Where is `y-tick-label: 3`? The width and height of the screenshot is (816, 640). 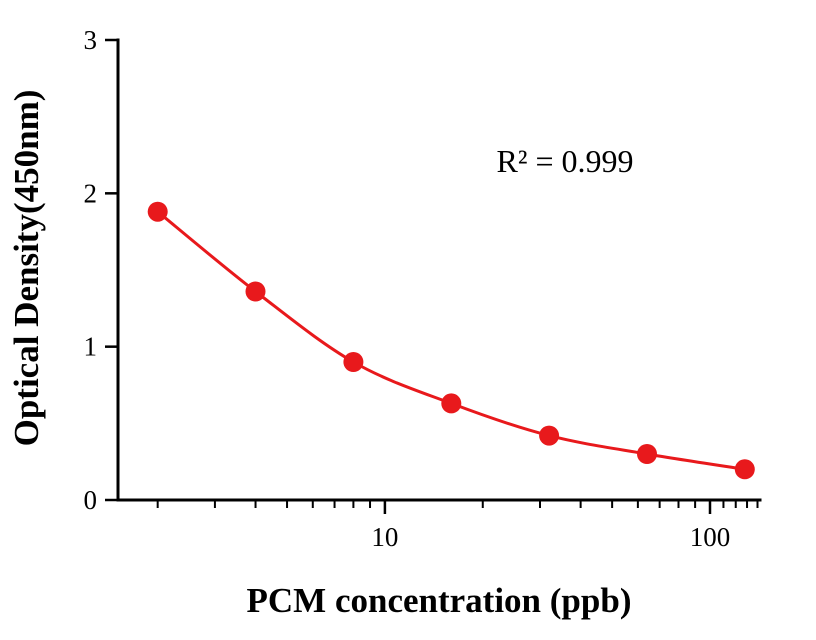
y-tick-label: 3 is located at coordinates (91, 40).